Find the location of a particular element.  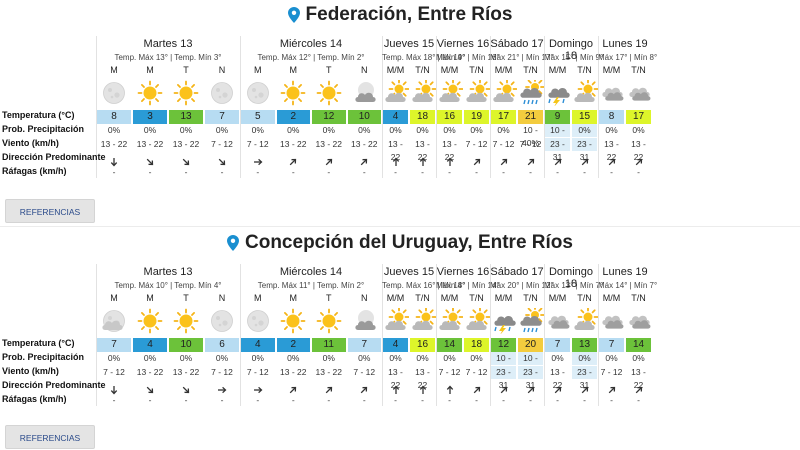

time-slot: M/M 4 0% 13 - 22 - is located at coordinates (395, 335).